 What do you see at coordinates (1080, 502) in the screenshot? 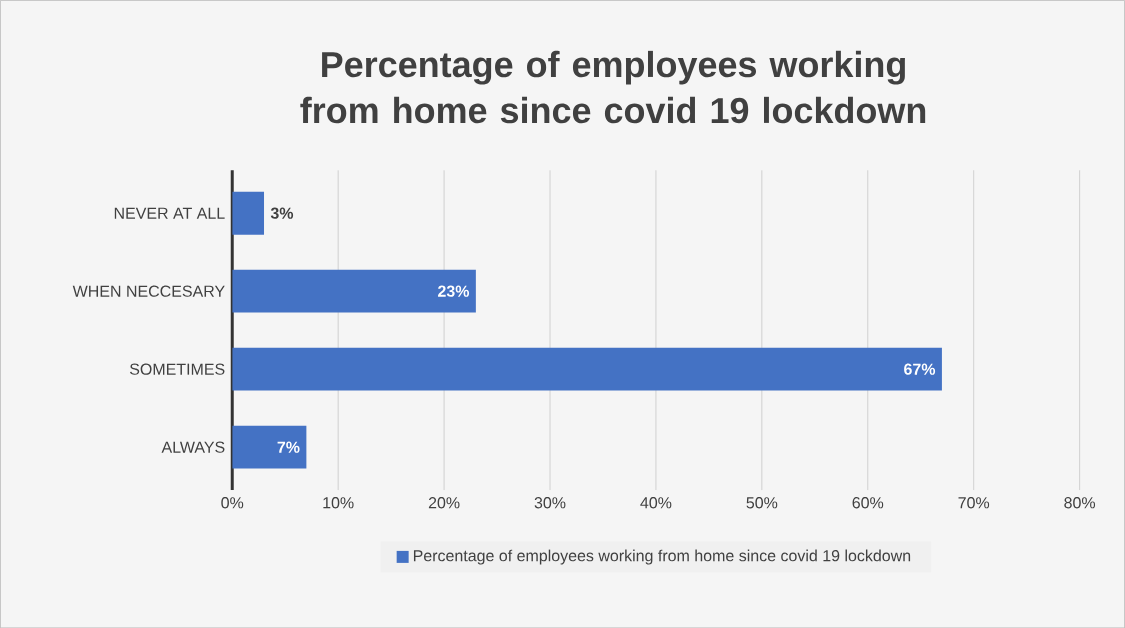
I see `x-tick-label: 80%` at bounding box center [1080, 502].